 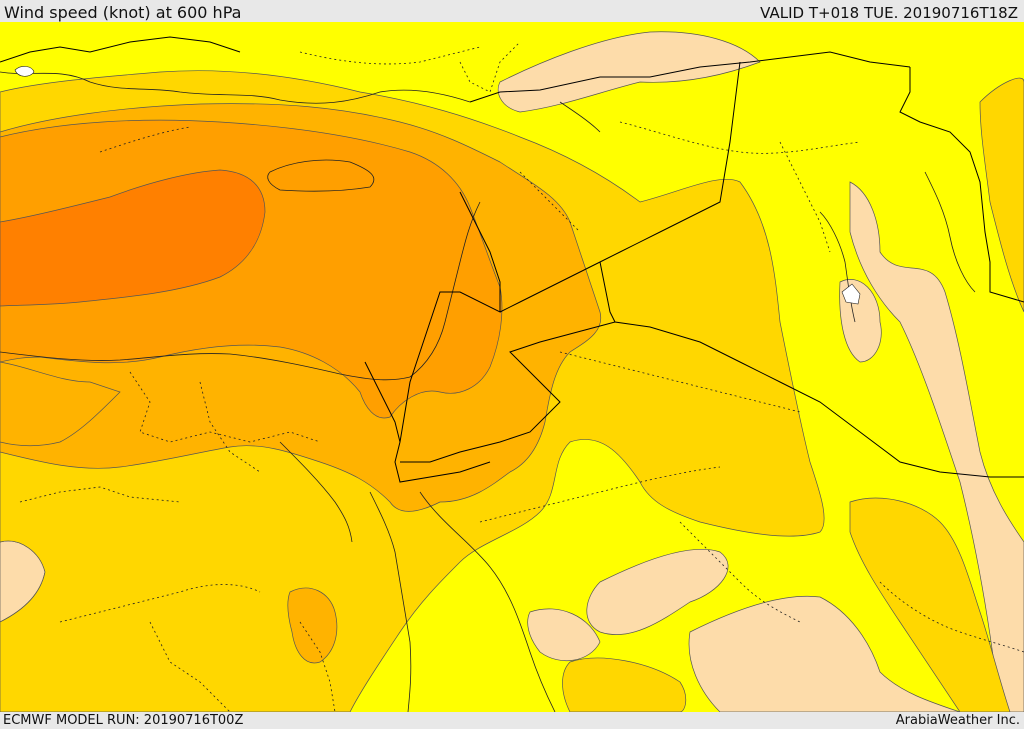 What do you see at coordinates (133, 238) in the screenshot?
I see `wind-band-dark-orange` at bounding box center [133, 238].